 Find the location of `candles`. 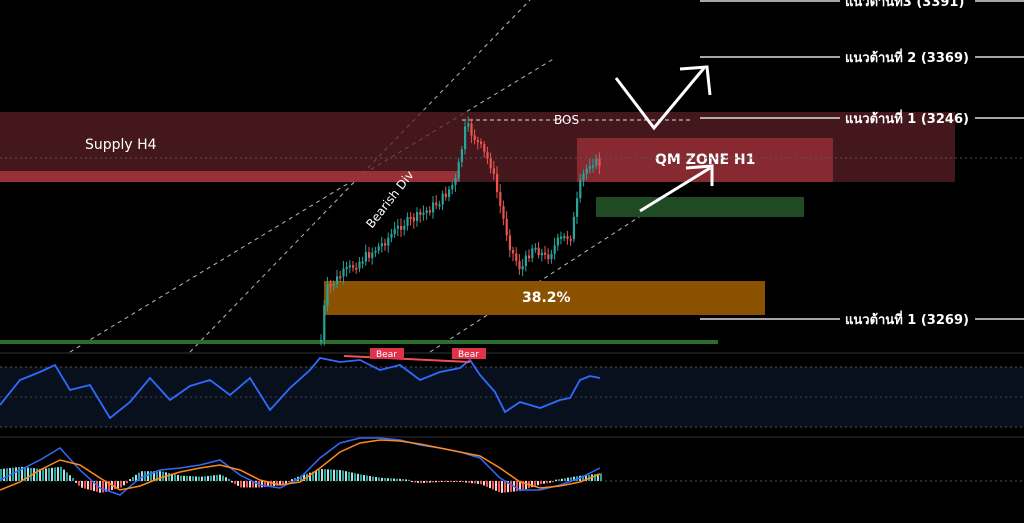

candles is located at coordinates (460, 231).